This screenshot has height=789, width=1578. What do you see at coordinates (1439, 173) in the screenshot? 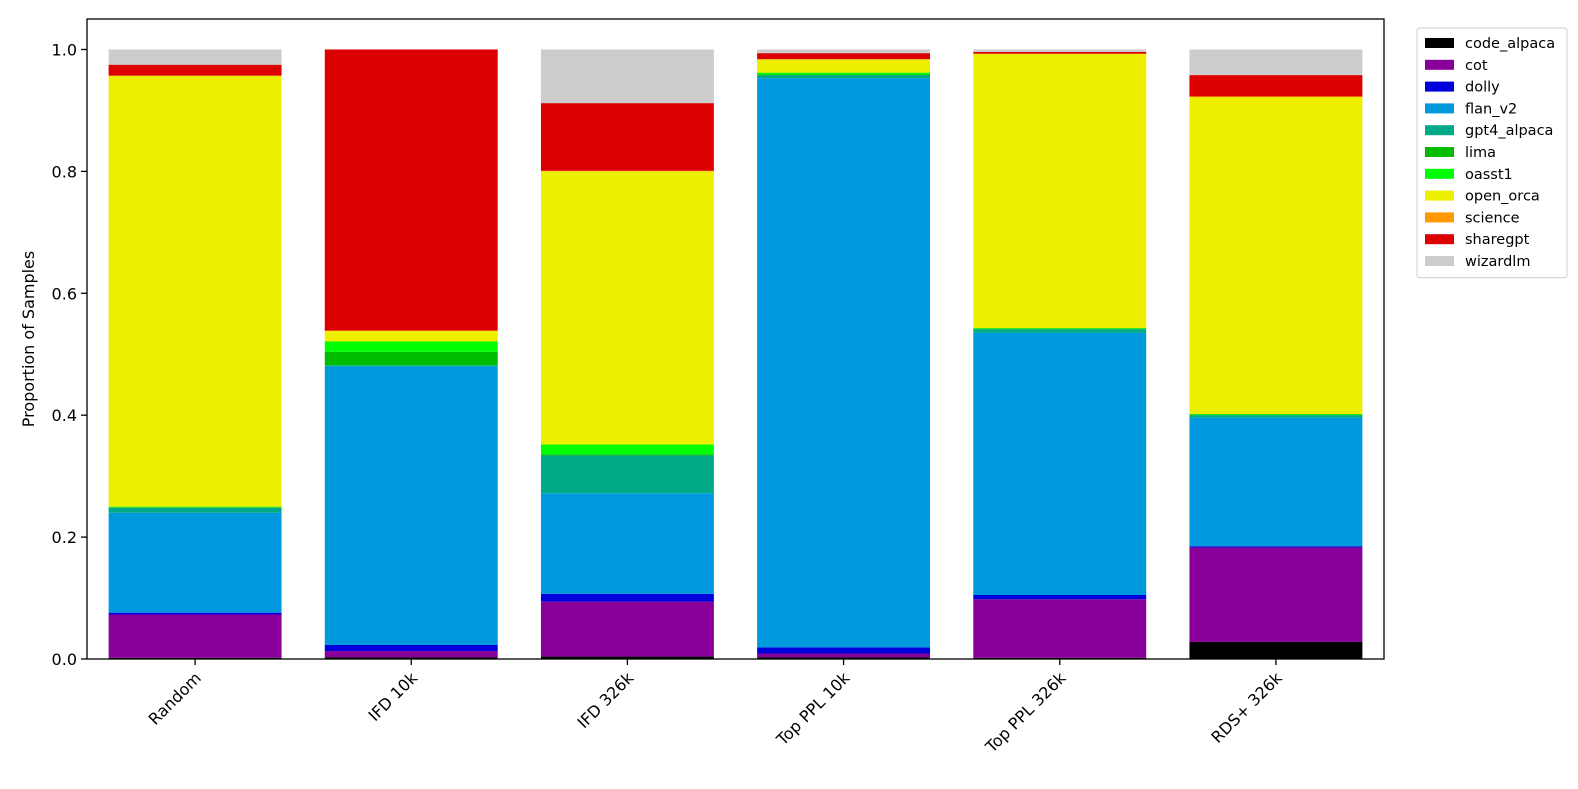
I see `legend-swatch-oasst1` at bounding box center [1439, 173].